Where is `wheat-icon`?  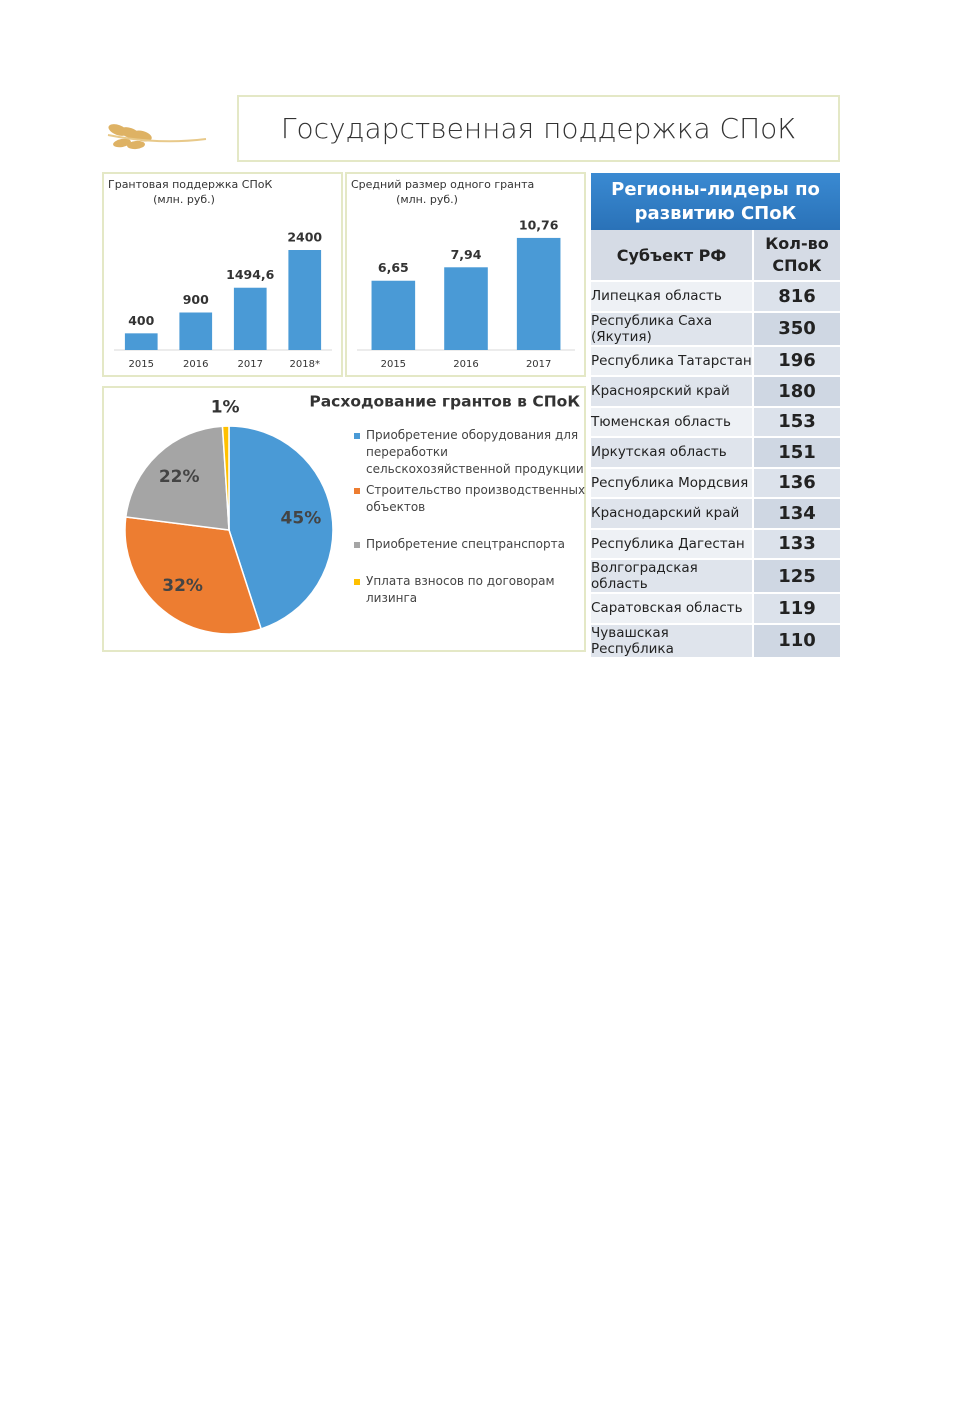 wheat-icon is located at coordinates (157, 137).